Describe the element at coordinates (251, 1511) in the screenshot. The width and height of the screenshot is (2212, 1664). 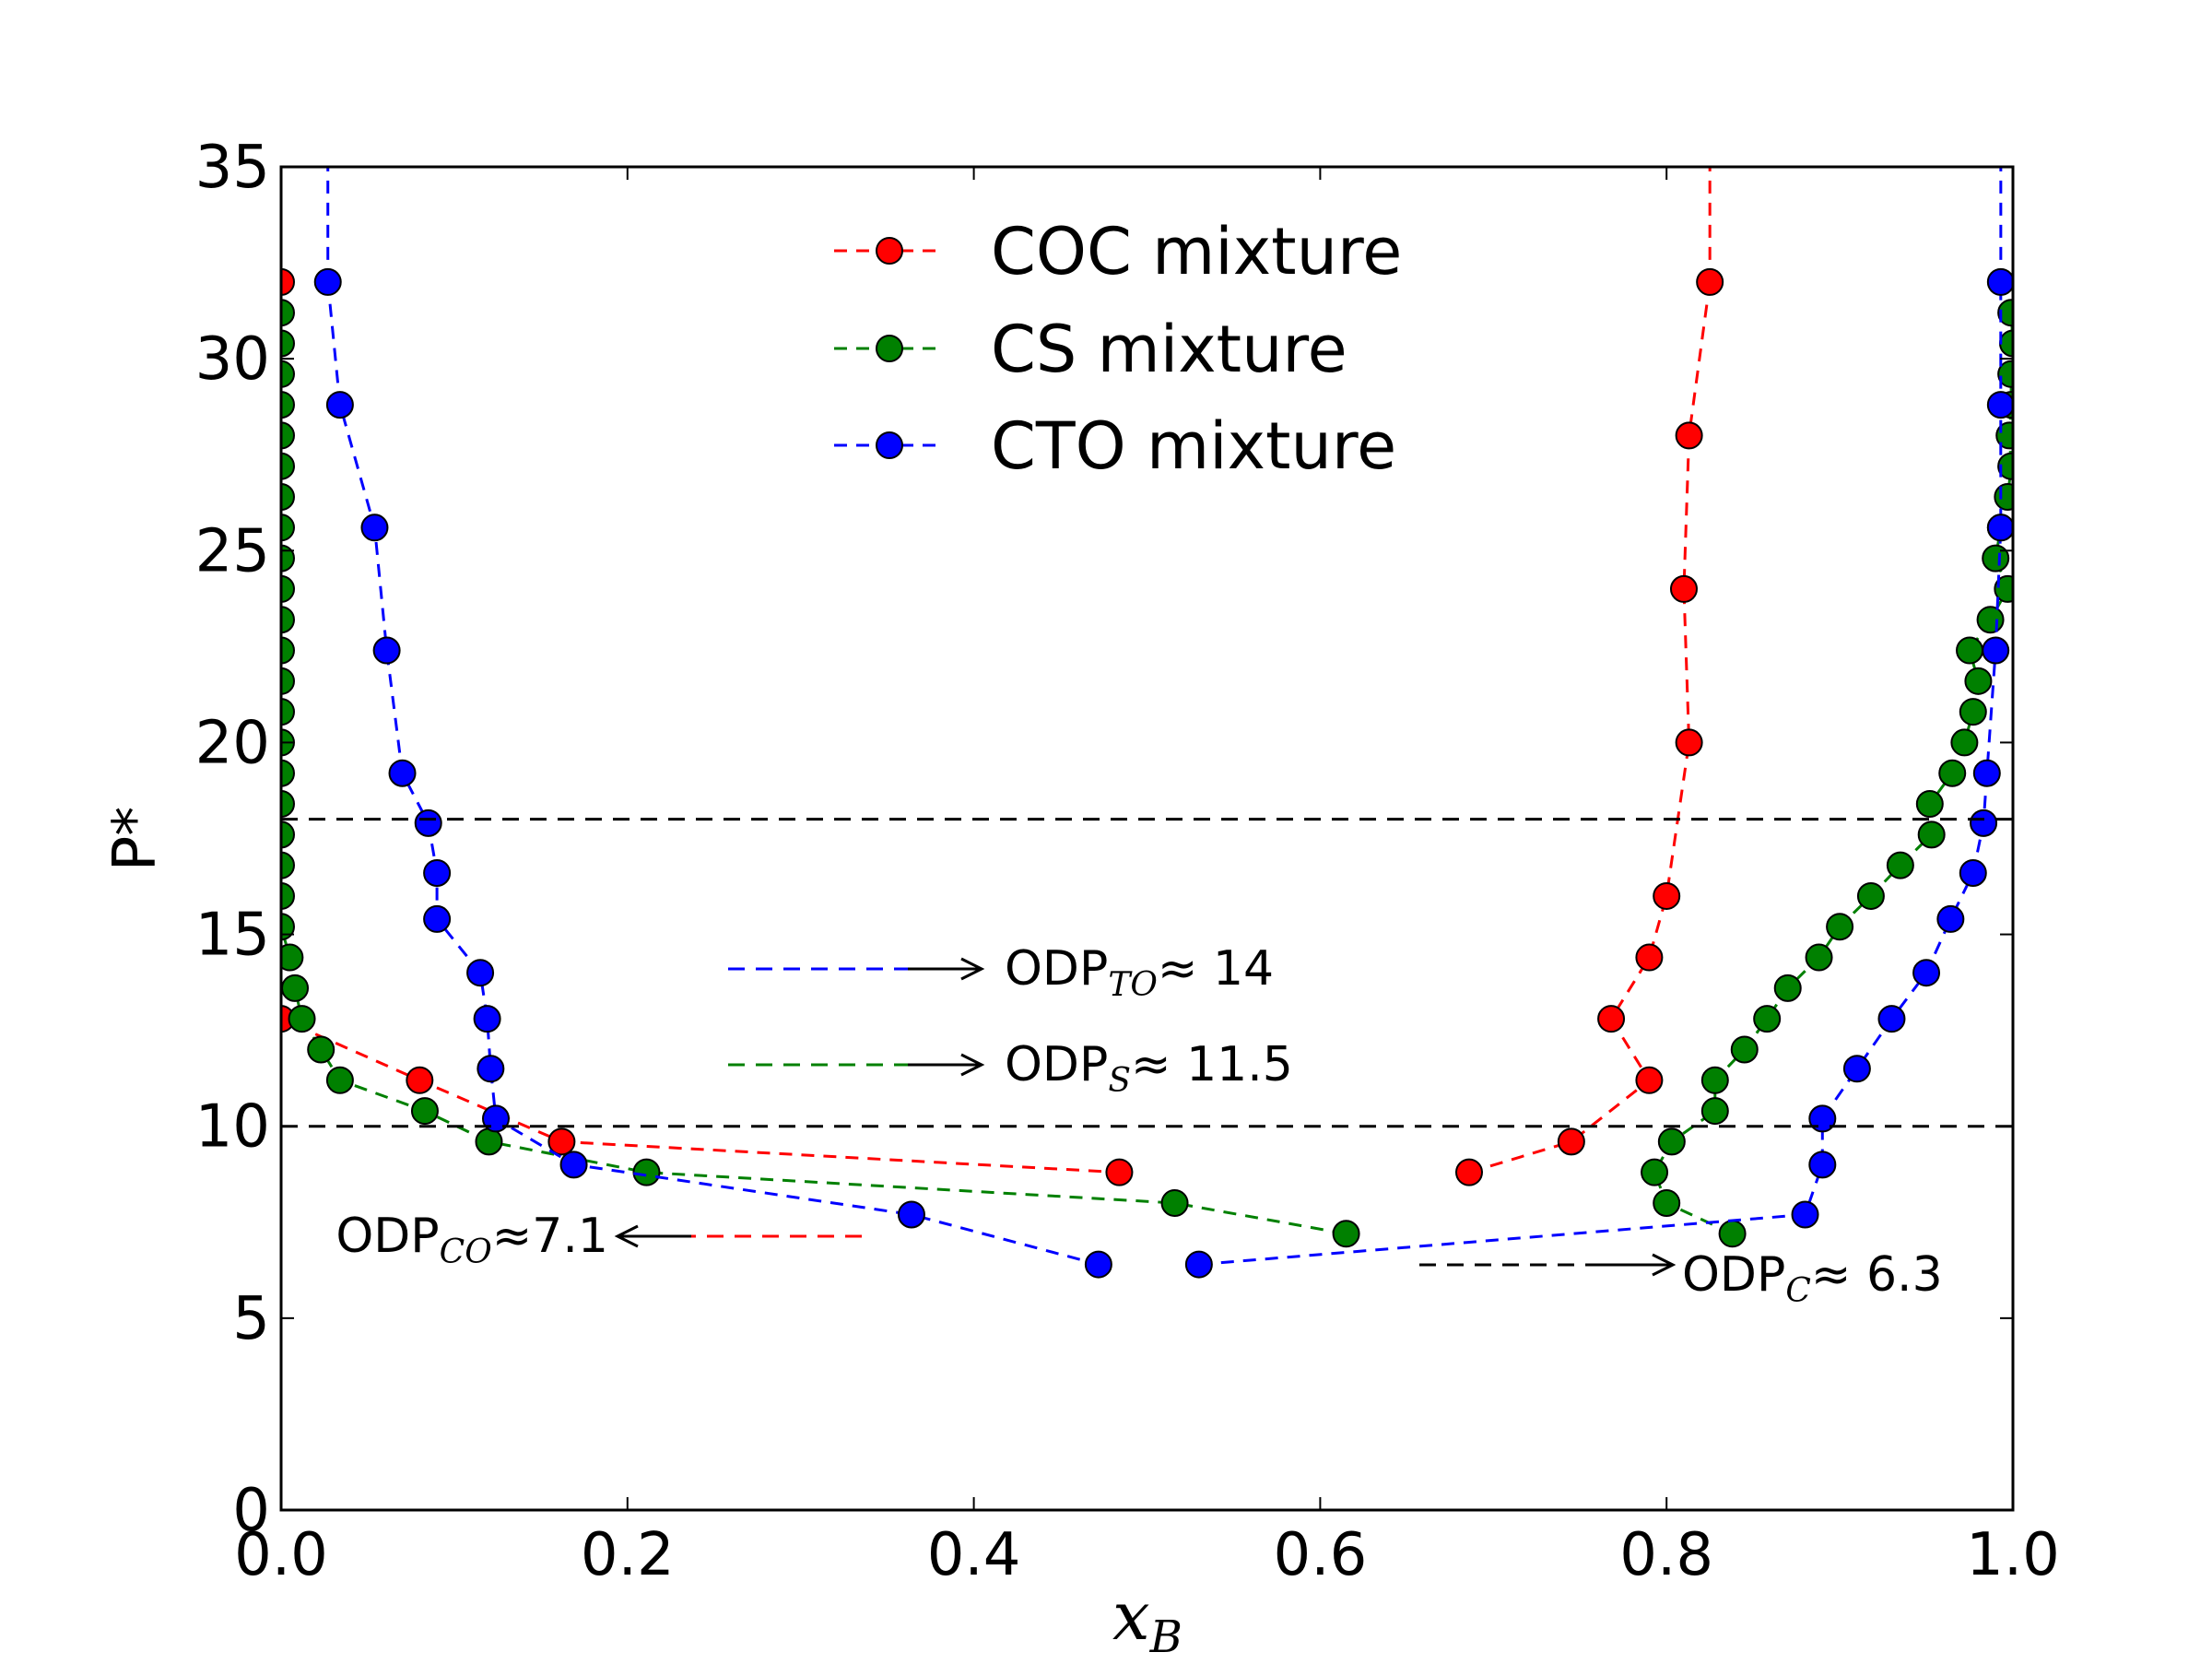
I see `y-tick-label: 0` at that location.